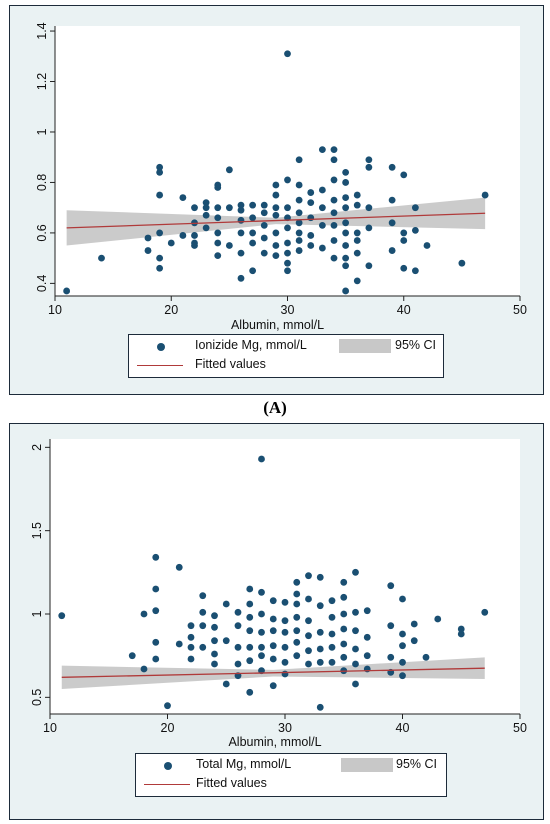  What do you see at coordinates (244, 764) in the screenshot?
I see `legend-label-points: Total Mg, mmol/L` at bounding box center [244, 764].